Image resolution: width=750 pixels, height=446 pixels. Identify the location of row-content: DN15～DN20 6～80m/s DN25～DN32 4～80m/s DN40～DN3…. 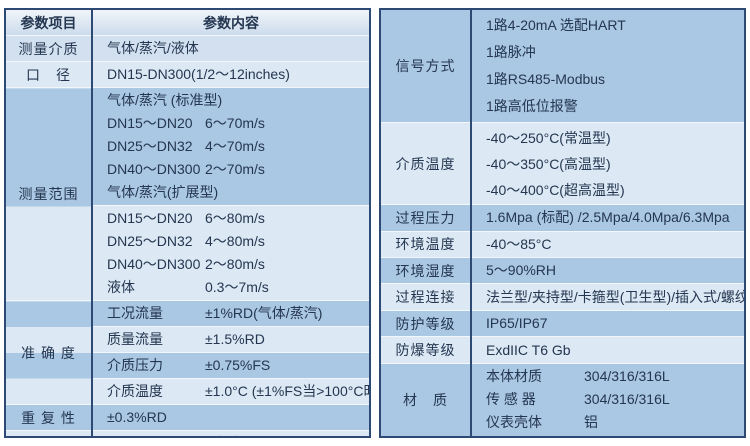
(230, 253).